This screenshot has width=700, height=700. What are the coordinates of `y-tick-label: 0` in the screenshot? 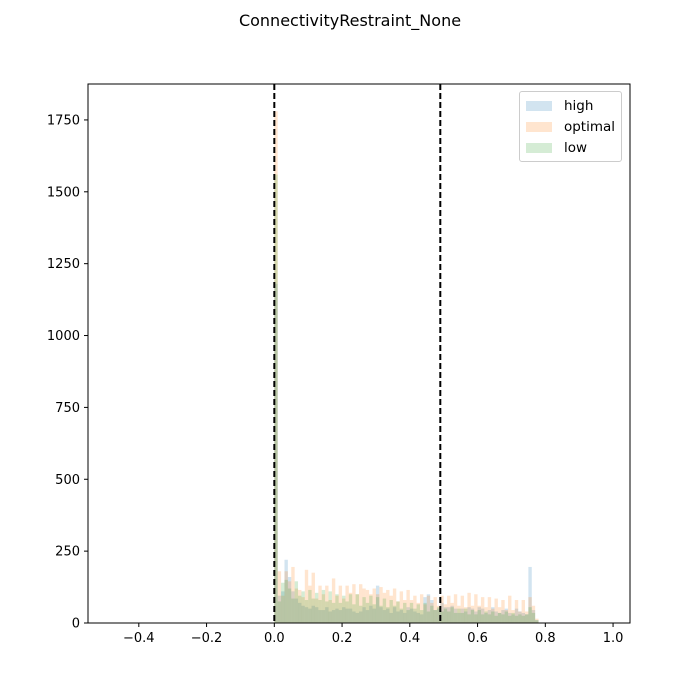 It's located at (76, 624).